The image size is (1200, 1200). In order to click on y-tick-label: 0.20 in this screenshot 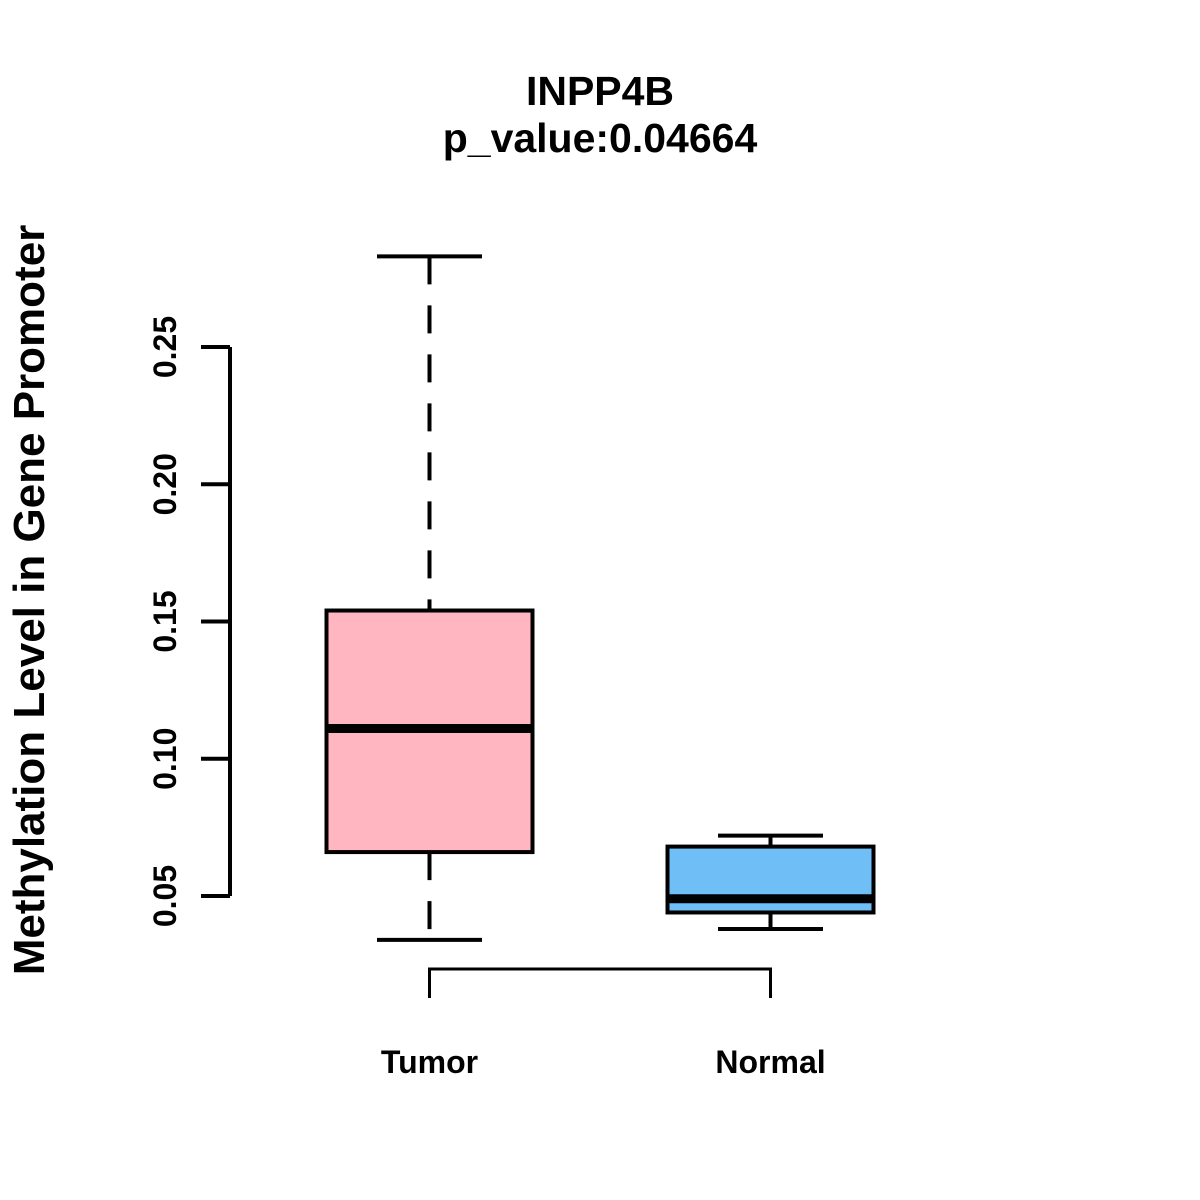, I will do `click(165, 484)`.